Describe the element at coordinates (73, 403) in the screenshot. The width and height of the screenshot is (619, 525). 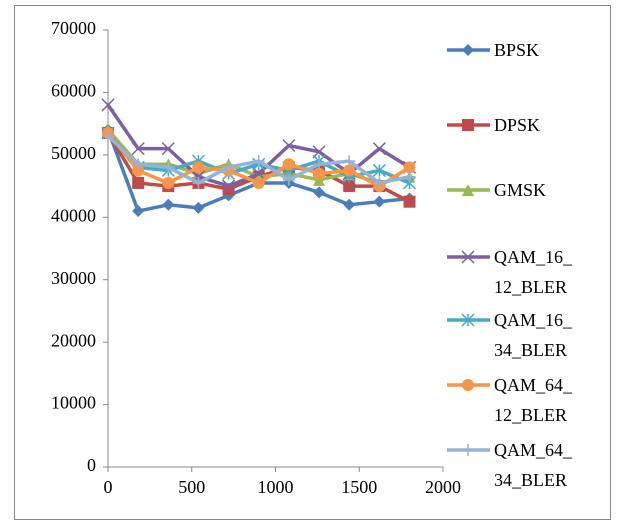
I see `y-tick-label: 10000` at that location.